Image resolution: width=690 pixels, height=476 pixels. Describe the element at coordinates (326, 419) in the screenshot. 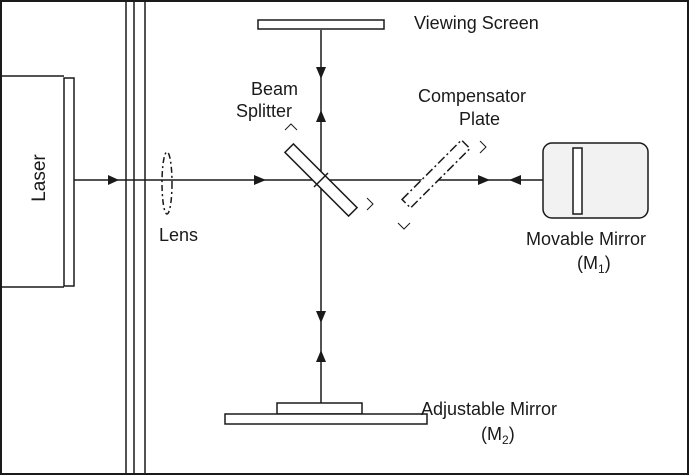

I see `adjustable-mirror-base` at that location.